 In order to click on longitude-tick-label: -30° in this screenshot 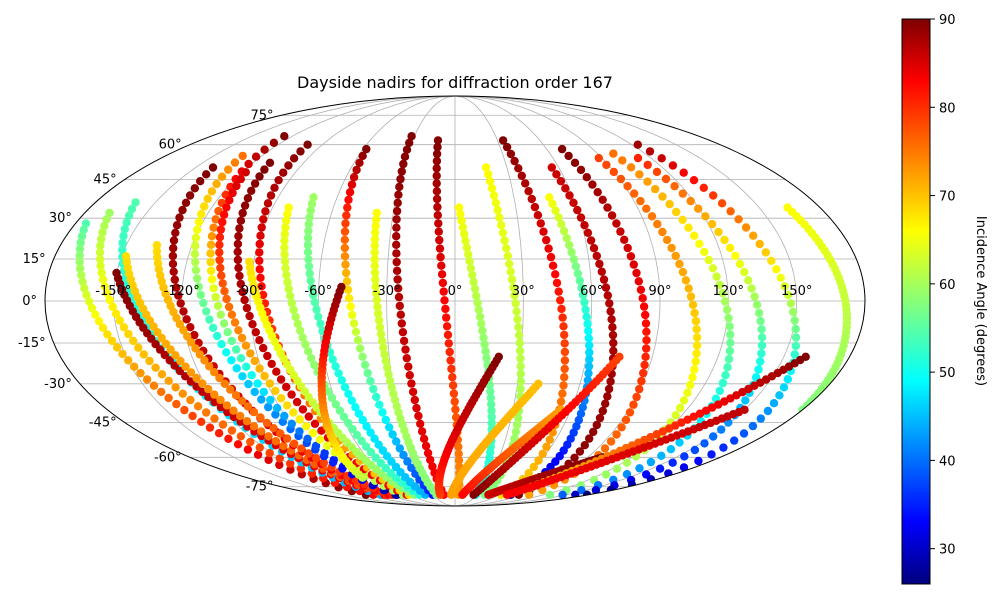, I will do `click(387, 291)`.